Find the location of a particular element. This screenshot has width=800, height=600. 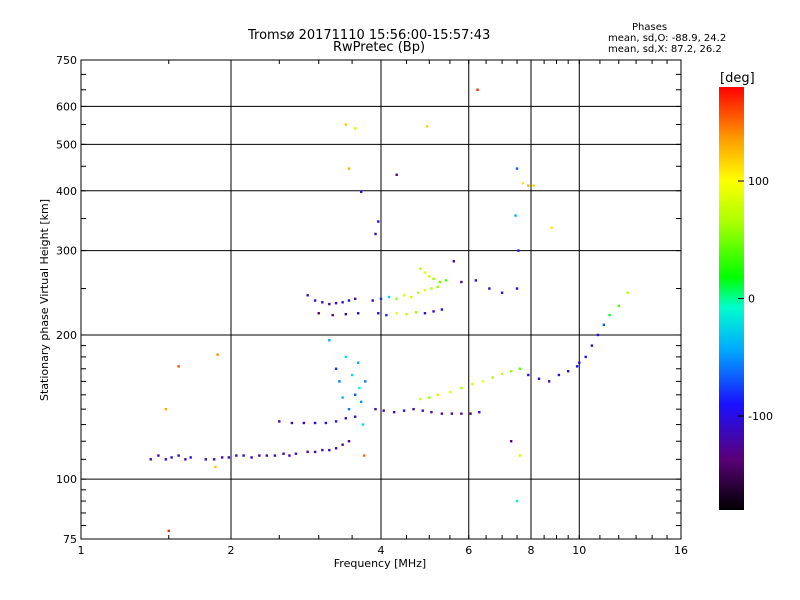

x-tick-labels: 1 2 4 6 8 10 16 is located at coordinates (383, 550).